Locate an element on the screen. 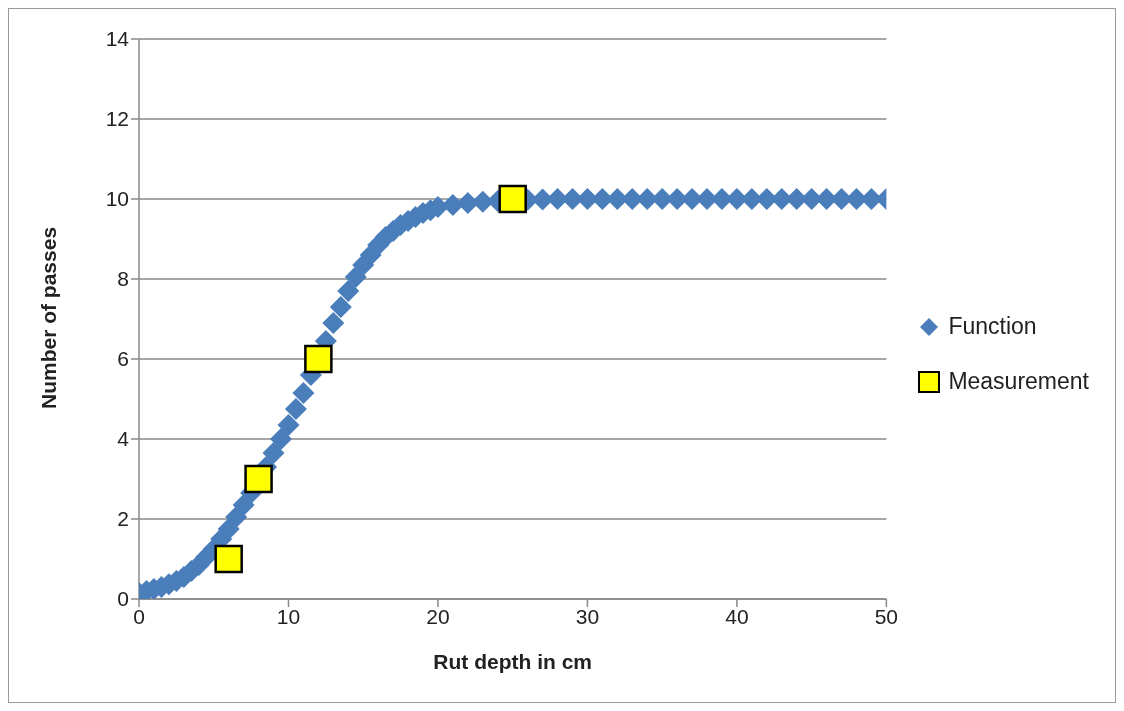 This screenshot has height=711, width=1124. x-tick-label: 20 is located at coordinates (438, 616).